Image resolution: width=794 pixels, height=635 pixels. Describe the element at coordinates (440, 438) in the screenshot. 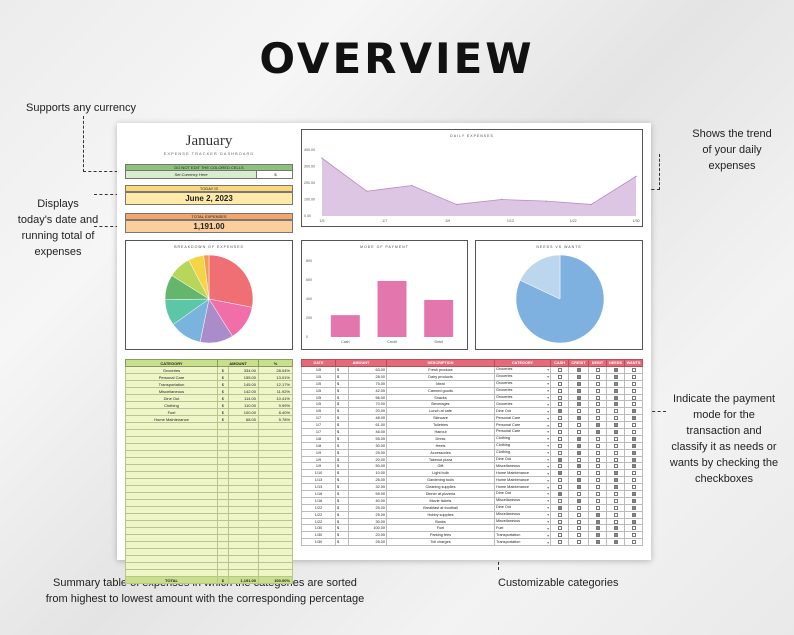

I see `expense-description: Dress` at that location.